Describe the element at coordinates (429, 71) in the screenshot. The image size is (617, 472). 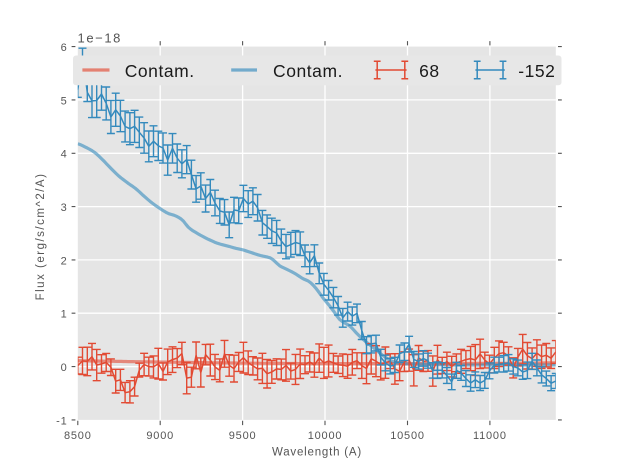
I see `svg-text: 68` at that location.